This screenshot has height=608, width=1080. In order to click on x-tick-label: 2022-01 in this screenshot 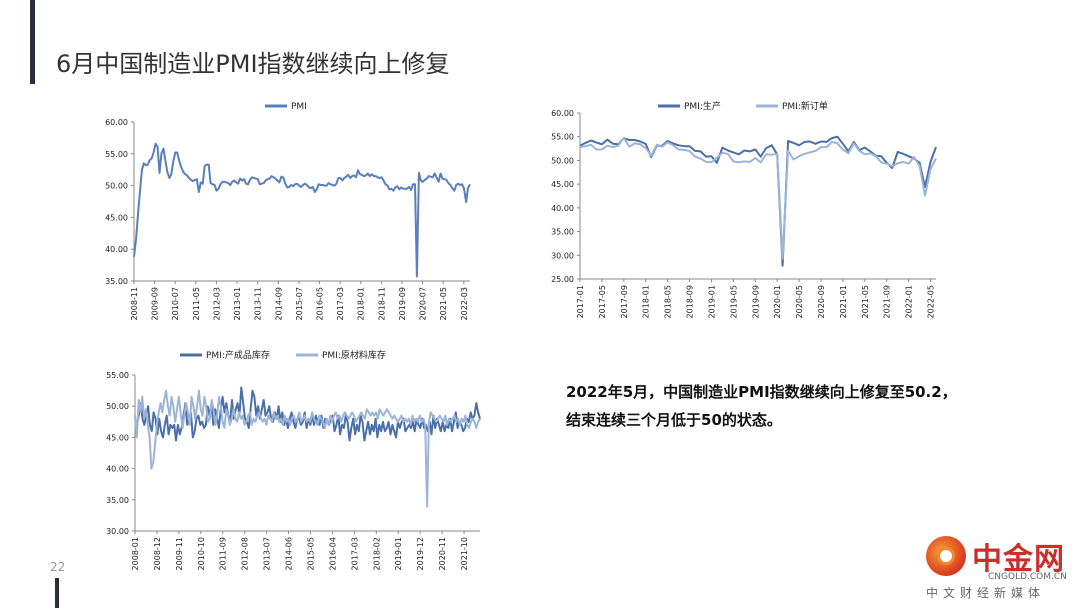, I will do `click(909, 301)`.